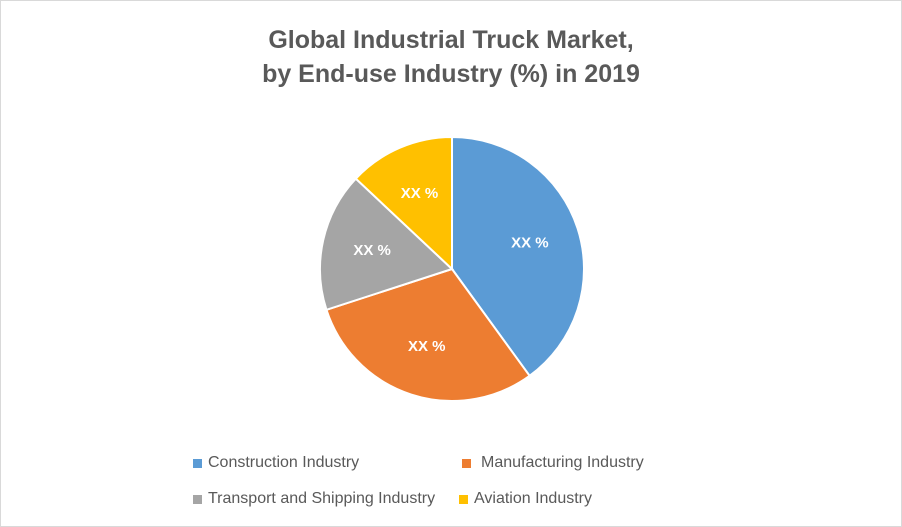 Image resolution: width=902 pixels, height=527 pixels. What do you see at coordinates (533, 498) in the screenshot?
I see `legend-label-aviation: Aviation Industry` at bounding box center [533, 498].